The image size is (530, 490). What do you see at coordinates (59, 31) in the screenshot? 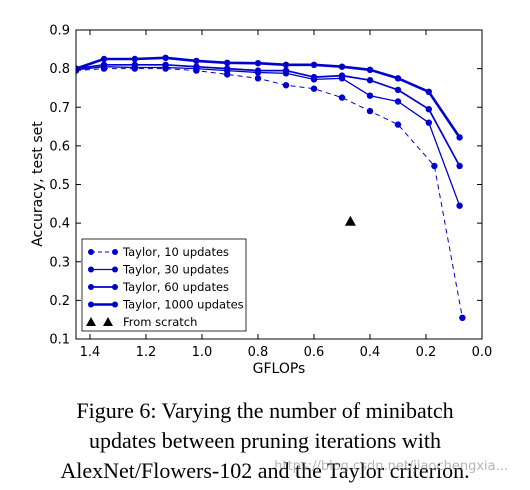
I see `y-tick-label: 0.9` at bounding box center [59, 31].